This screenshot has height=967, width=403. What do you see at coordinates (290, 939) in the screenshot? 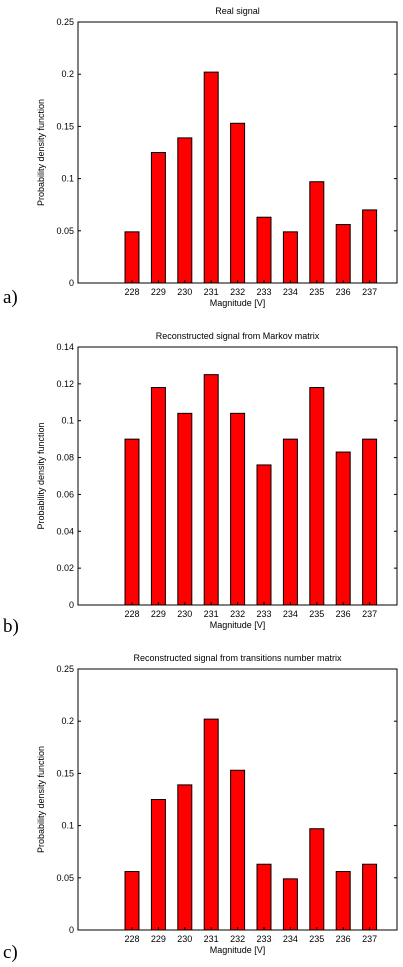
I see `x-tick-label-c: 234` at bounding box center [290, 939].